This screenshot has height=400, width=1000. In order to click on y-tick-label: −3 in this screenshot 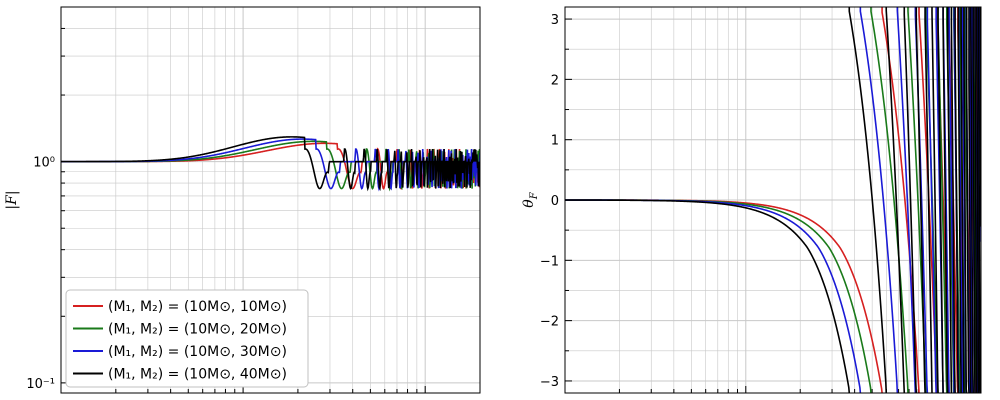, I will do `click(549, 382)`.